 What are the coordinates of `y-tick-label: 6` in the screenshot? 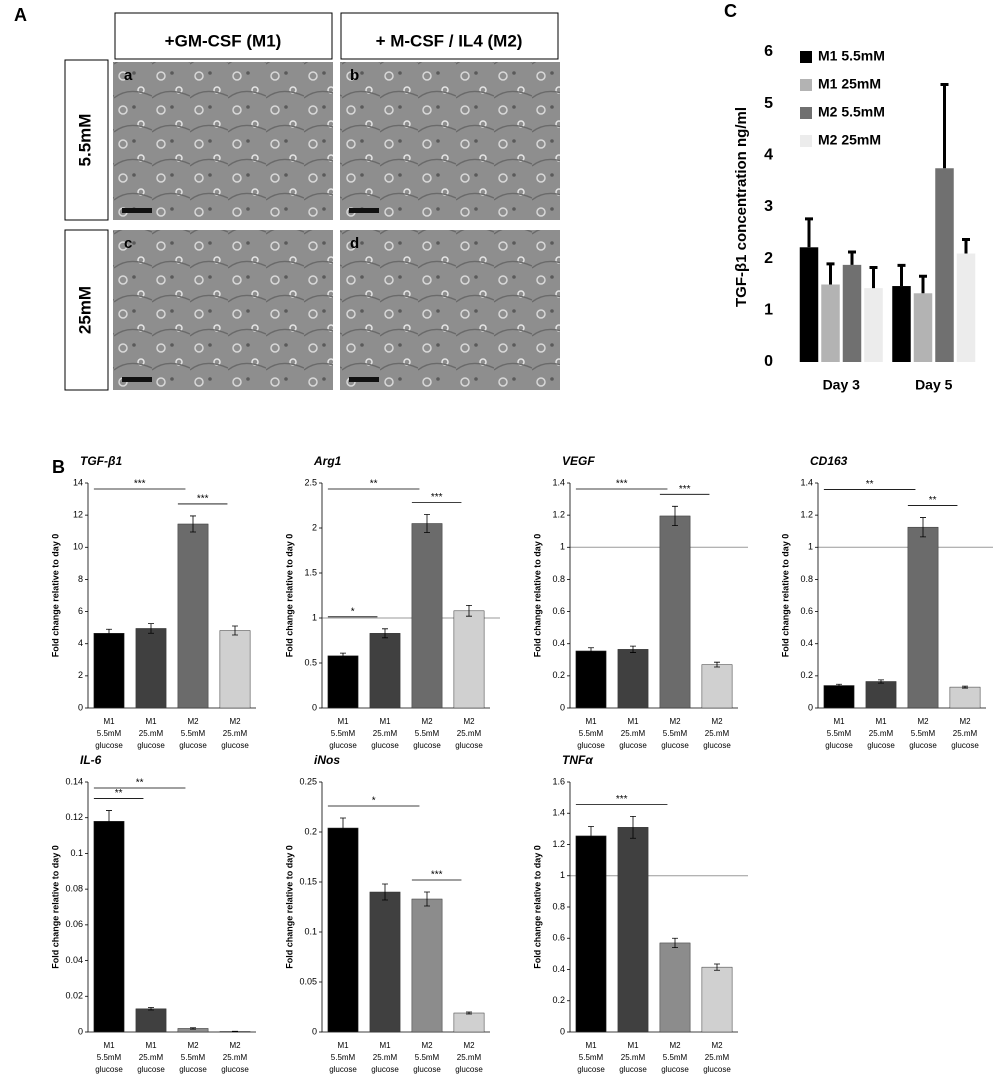 It's located at (80, 611).